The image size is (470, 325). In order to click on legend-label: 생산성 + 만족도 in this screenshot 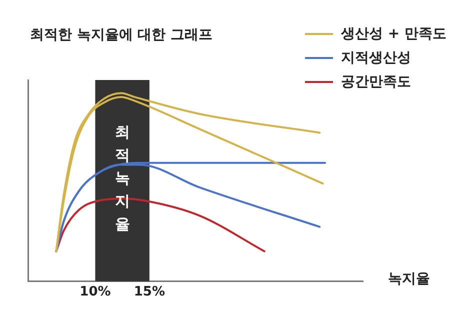, I will do `click(393, 34)`.